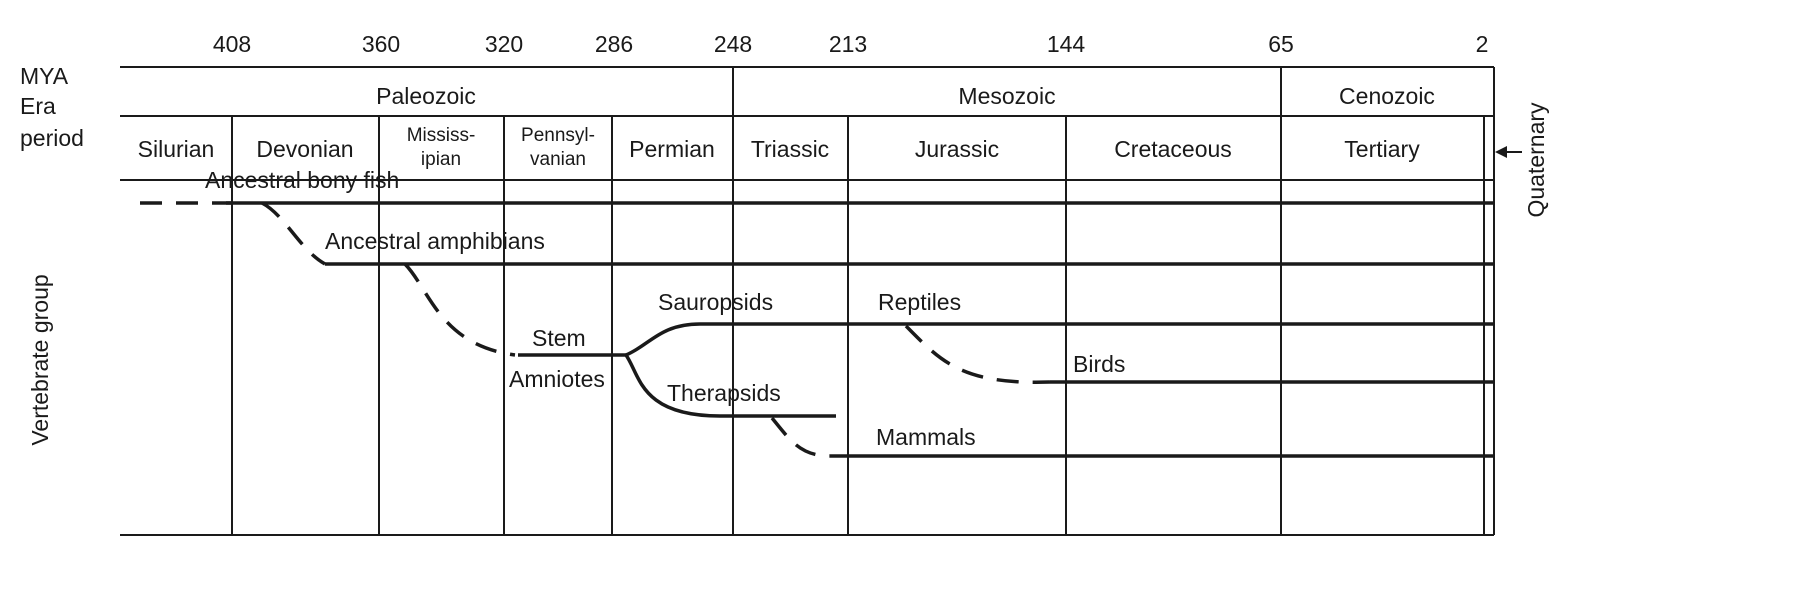 This screenshot has height=601, width=1812. I want to click on era-cenozoic: Cenozoic, so click(1387, 96).